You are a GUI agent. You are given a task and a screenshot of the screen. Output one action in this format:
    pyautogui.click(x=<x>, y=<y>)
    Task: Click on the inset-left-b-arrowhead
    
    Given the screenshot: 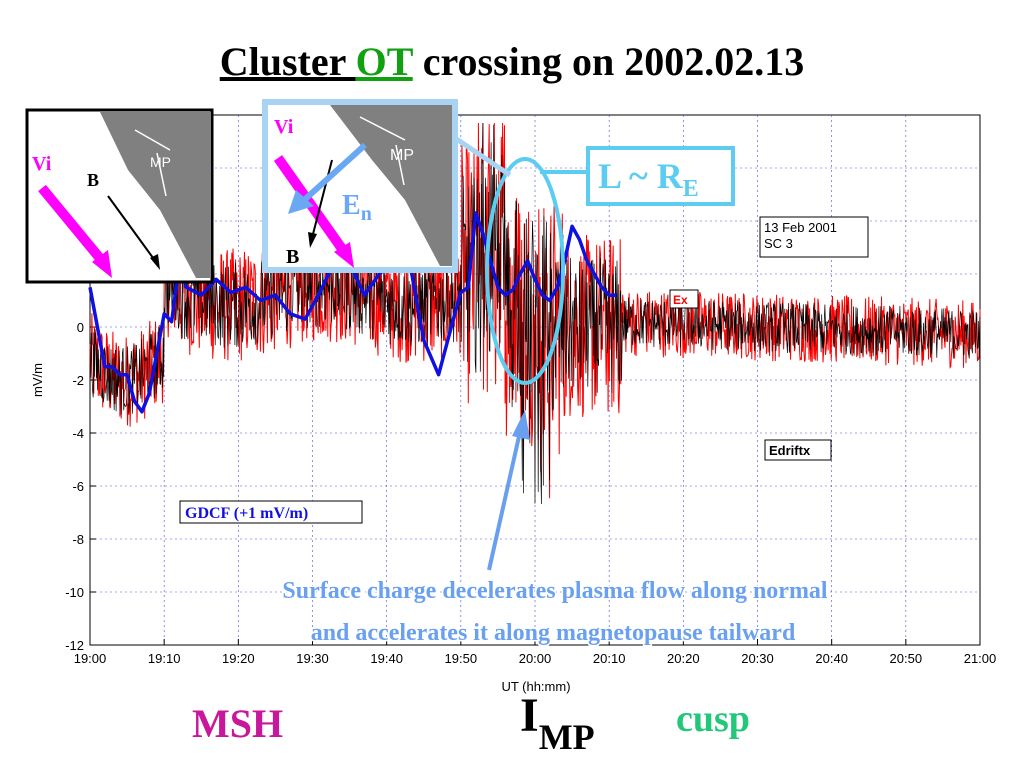 What is the action you would take?
    pyautogui.click(x=155, y=262)
    